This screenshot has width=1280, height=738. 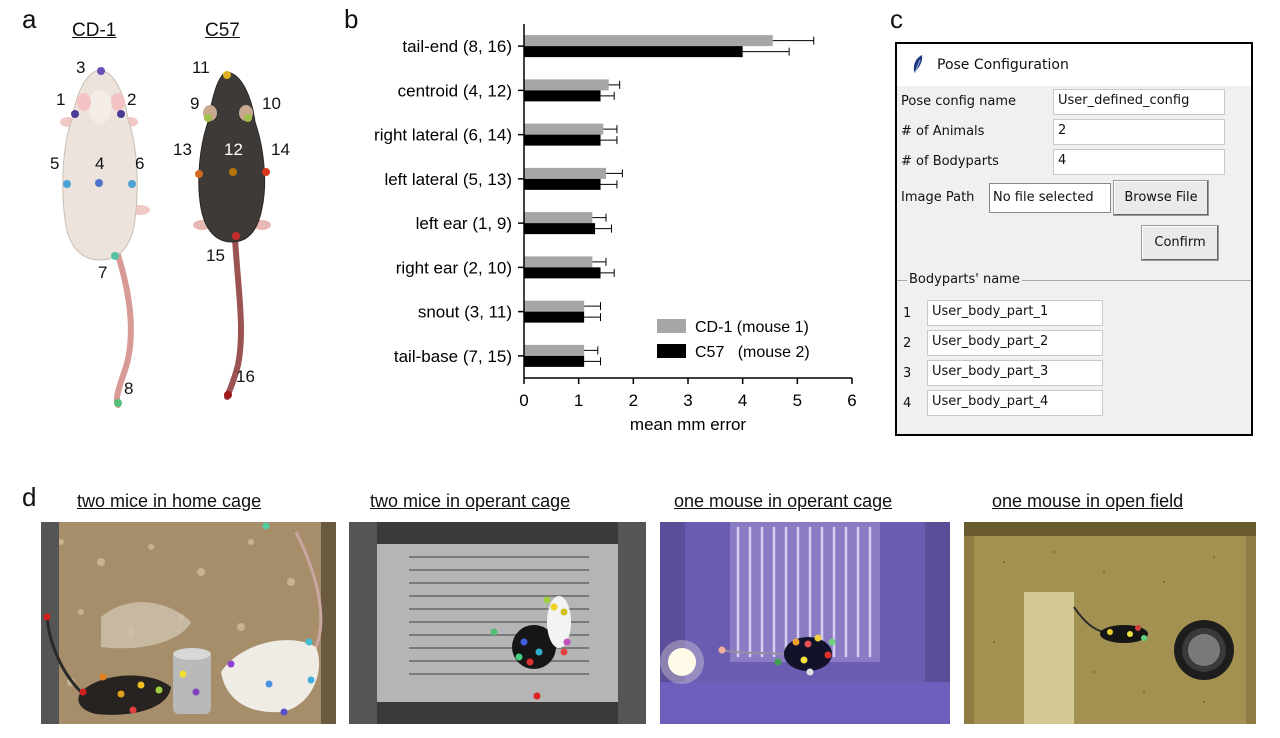 What do you see at coordinates (669, 201) in the screenshot?
I see `bars-layer` at bounding box center [669, 201].